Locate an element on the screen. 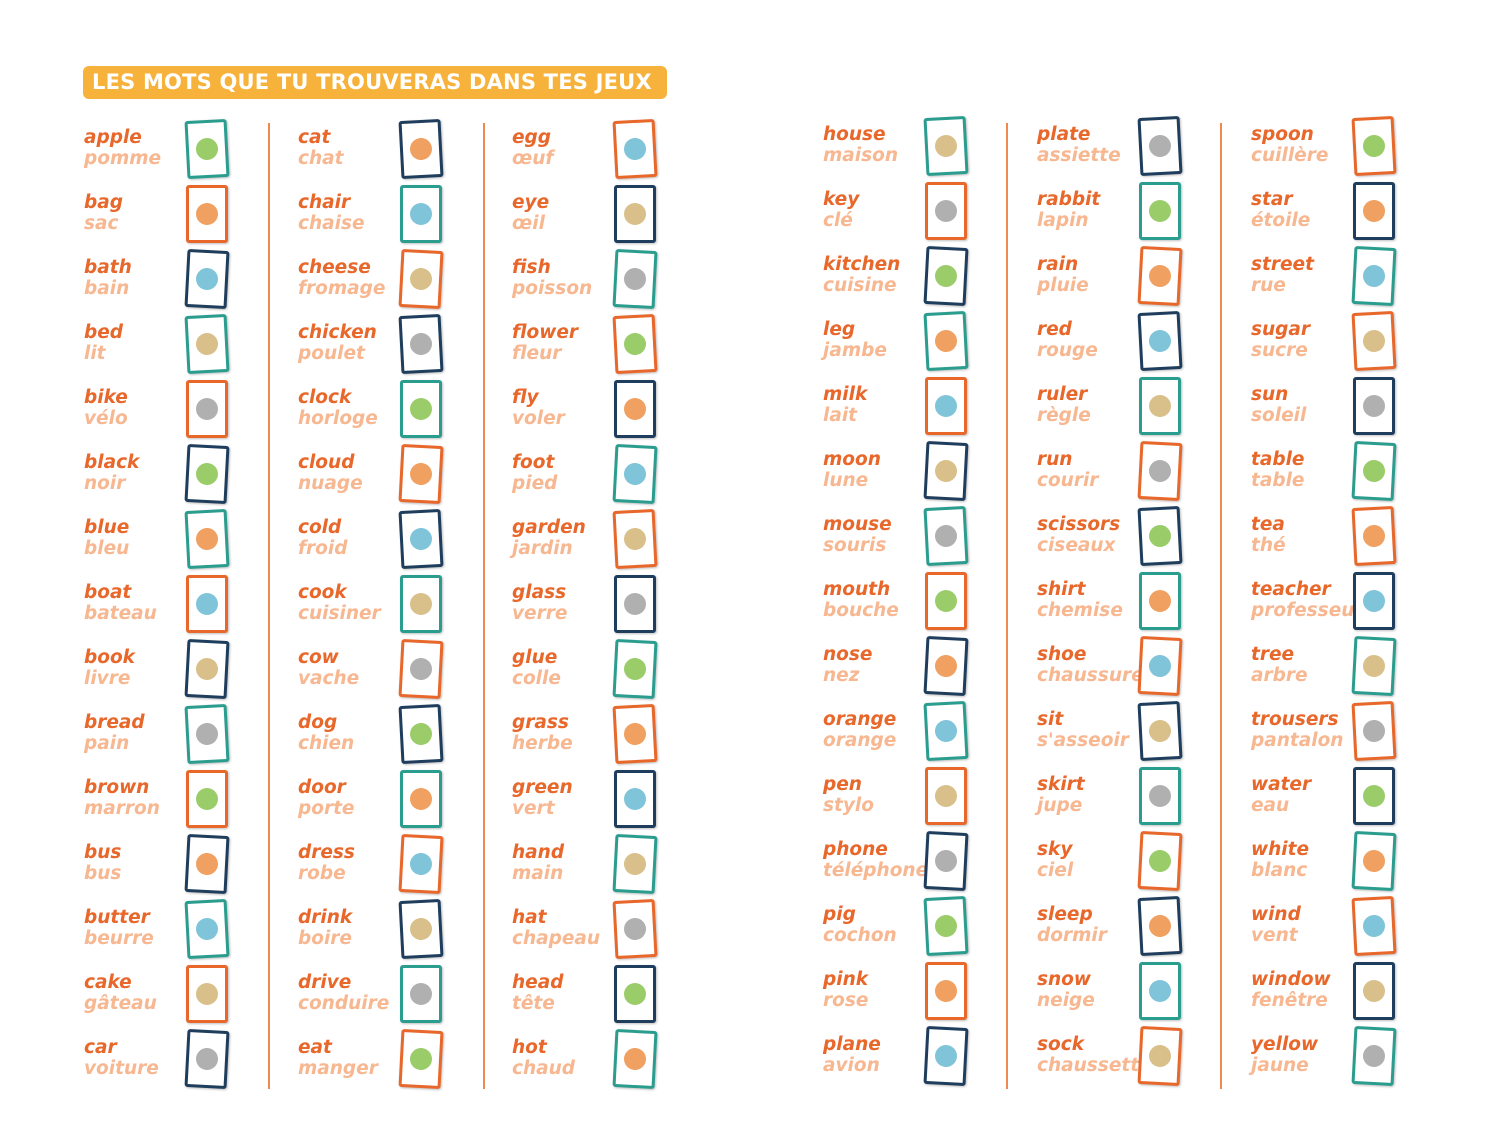  french-word: courir is located at coordinates (1068, 480).